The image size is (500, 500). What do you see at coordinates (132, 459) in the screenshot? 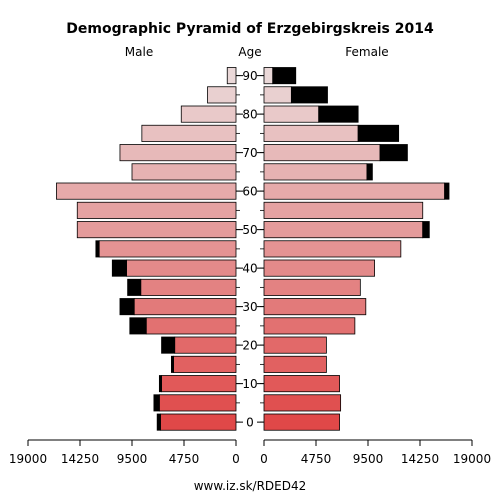
I see `male-x-tick-label: 9500` at bounding box center [132, 459].